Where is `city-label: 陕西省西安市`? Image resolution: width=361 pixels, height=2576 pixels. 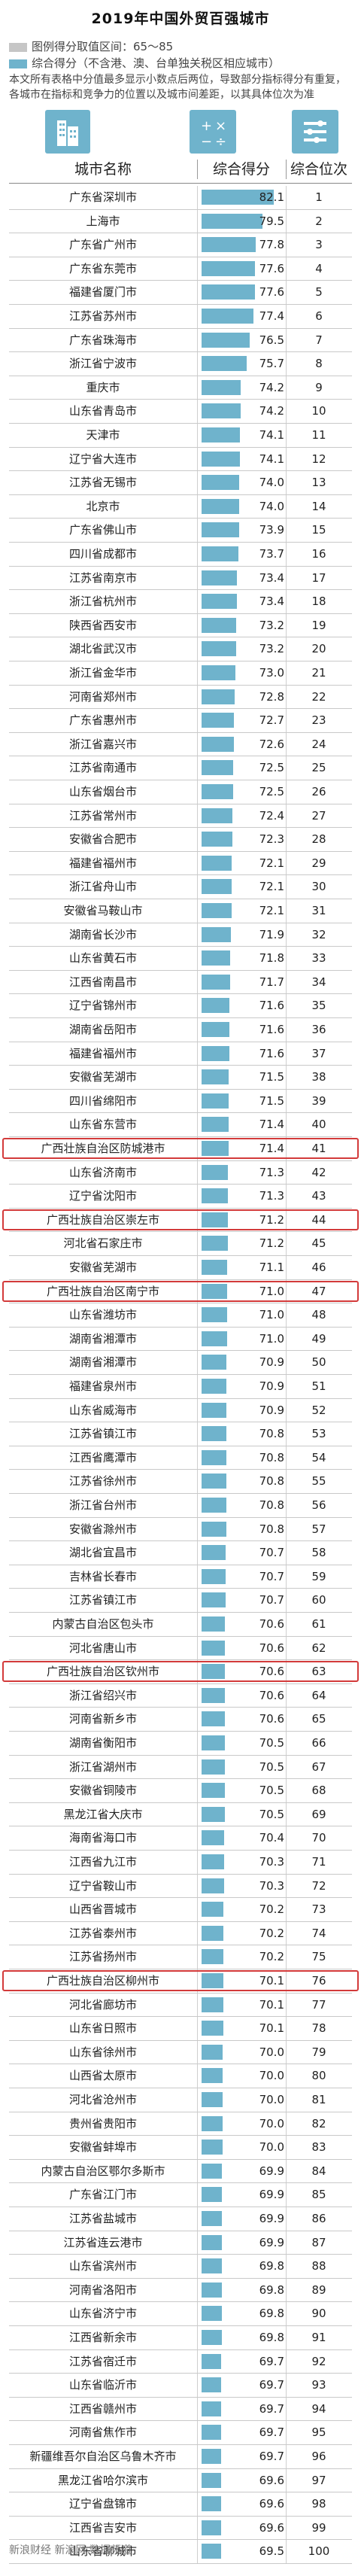
city-label: 陕西省西安市 is located at coordinates (102, 625).